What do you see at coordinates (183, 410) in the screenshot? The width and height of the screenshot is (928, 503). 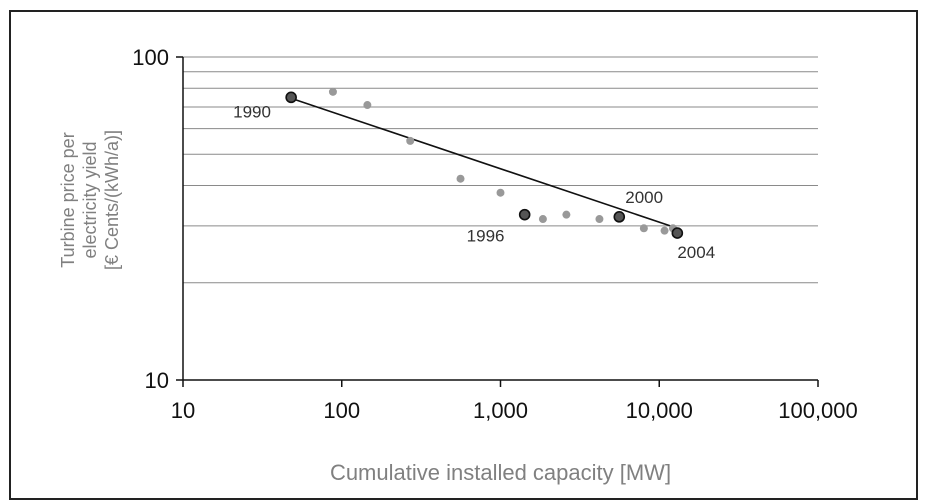 I see `x-tick-label: 10` at bounding box center [183, 410].